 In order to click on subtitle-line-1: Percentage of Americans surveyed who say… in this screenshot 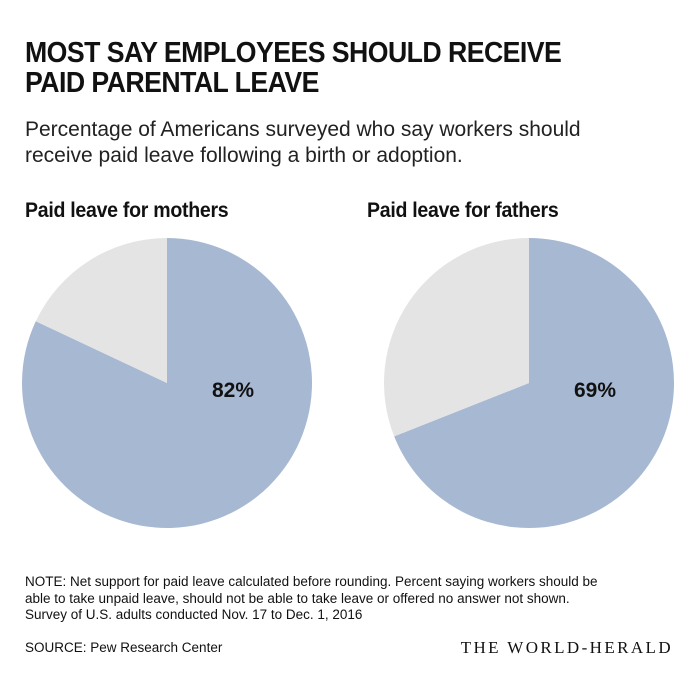, I will do `click(303, 129)`.